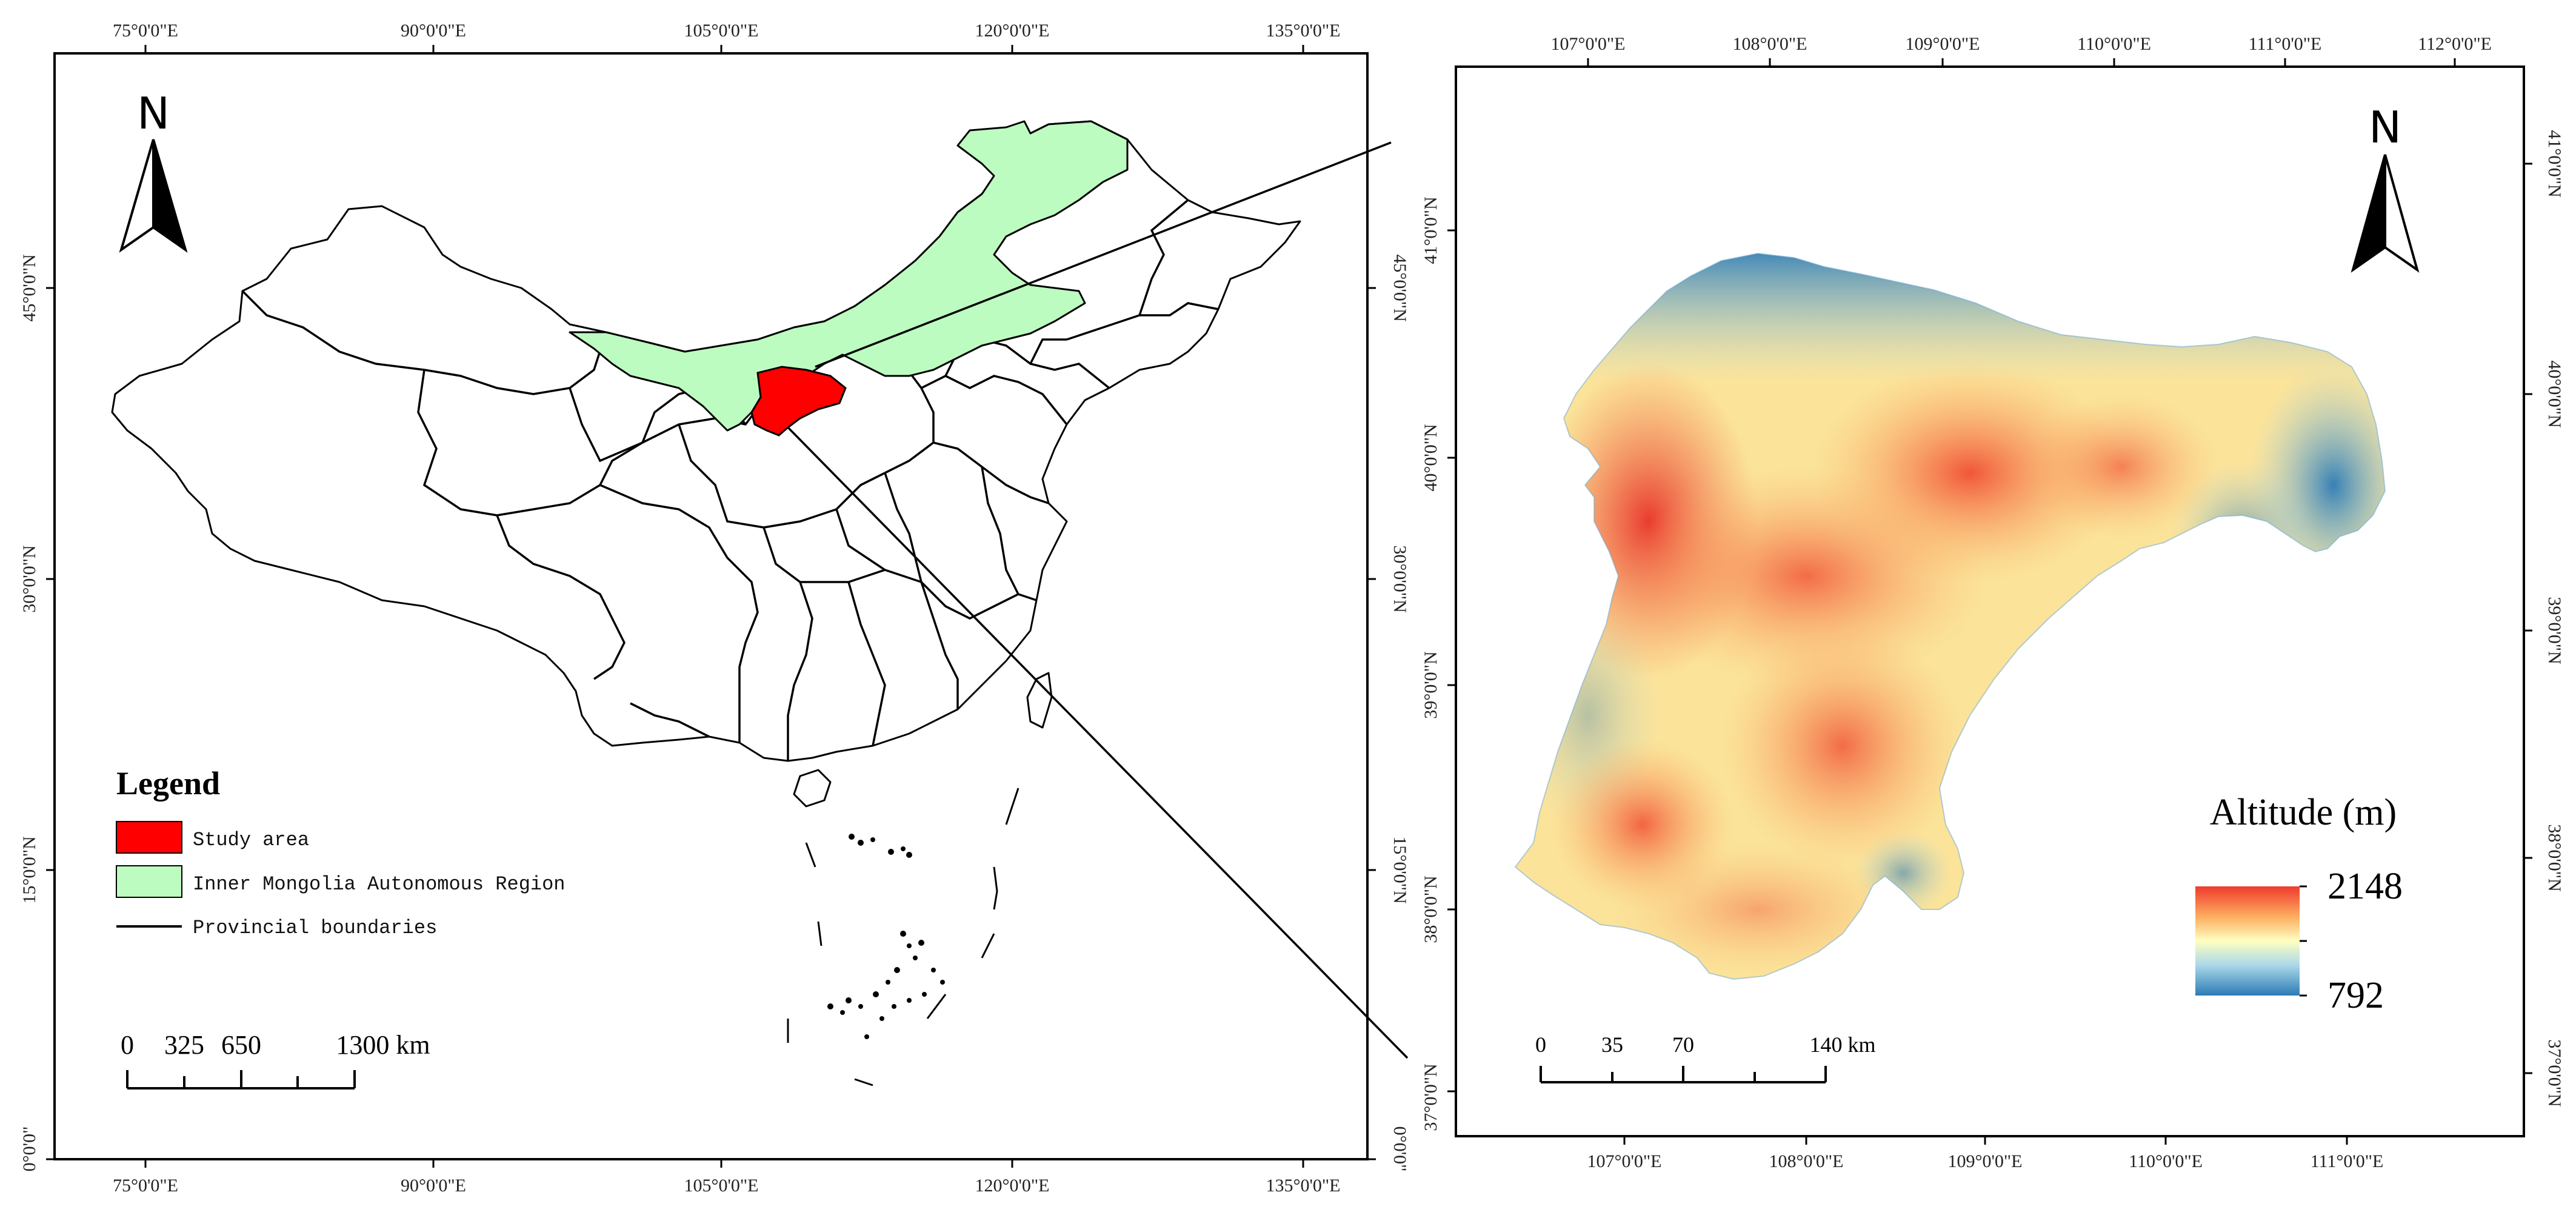  Describe the element at coordinates (383, 1045) in the screenshot. I see `overview-scale-label: 1300 km` at that location.